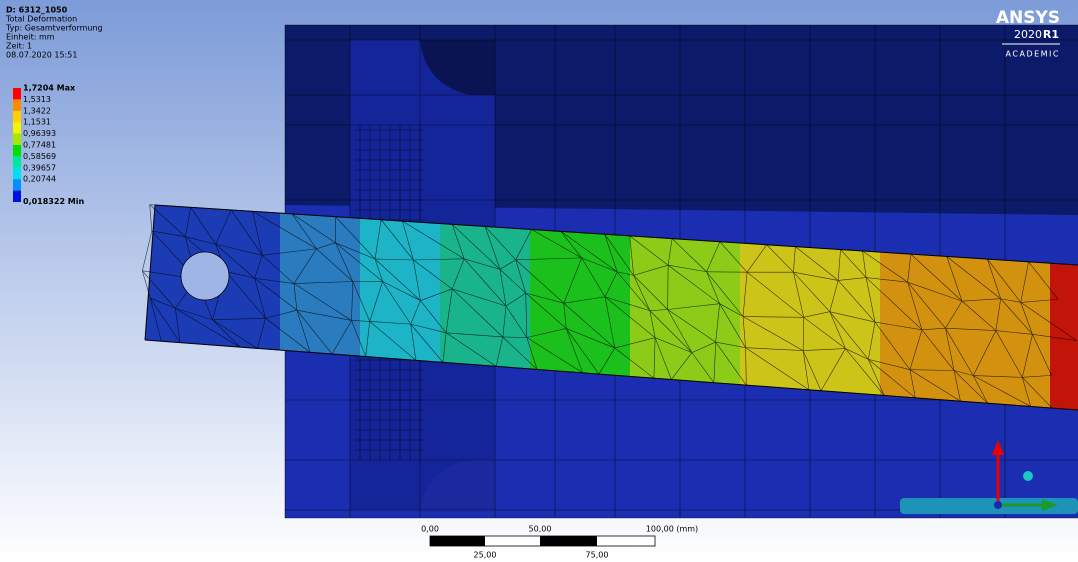 This screenshot has width=1078, height=562. I want to click on hole, so click(205, 276).